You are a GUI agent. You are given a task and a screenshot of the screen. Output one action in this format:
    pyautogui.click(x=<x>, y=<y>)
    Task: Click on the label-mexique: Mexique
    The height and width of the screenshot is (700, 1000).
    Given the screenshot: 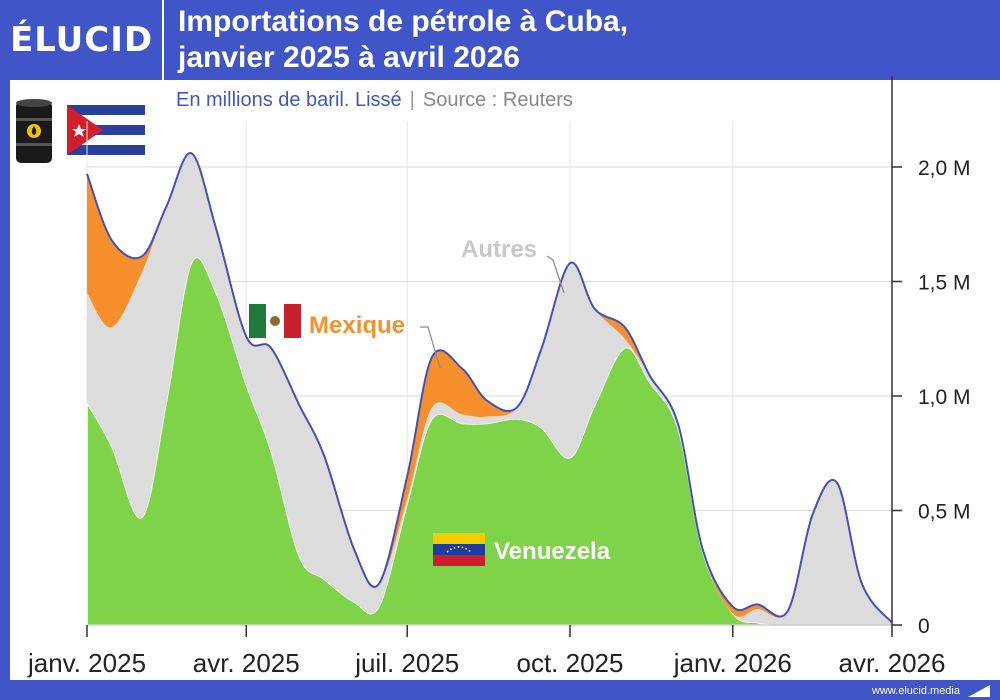 What is the action you would take?
    pyautogui.click(x=357, y=325)
    